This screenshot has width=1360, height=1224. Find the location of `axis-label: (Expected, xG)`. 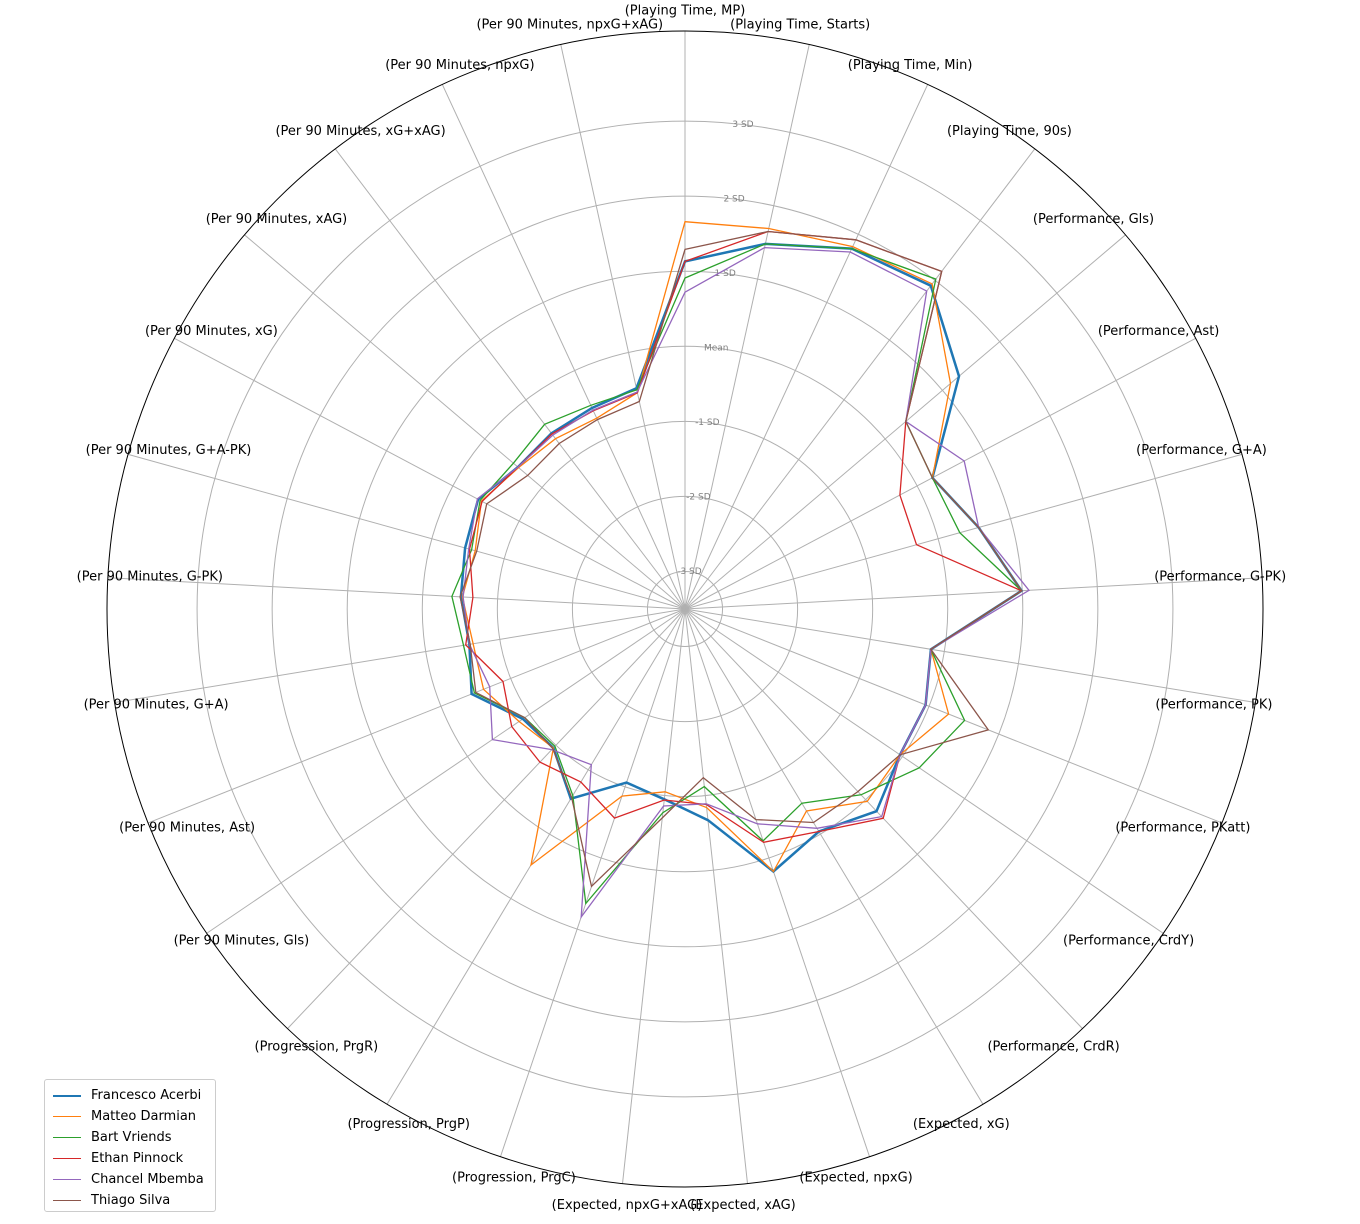

axis-label: (Expected, xG) is located at coordinates (961, 1124).